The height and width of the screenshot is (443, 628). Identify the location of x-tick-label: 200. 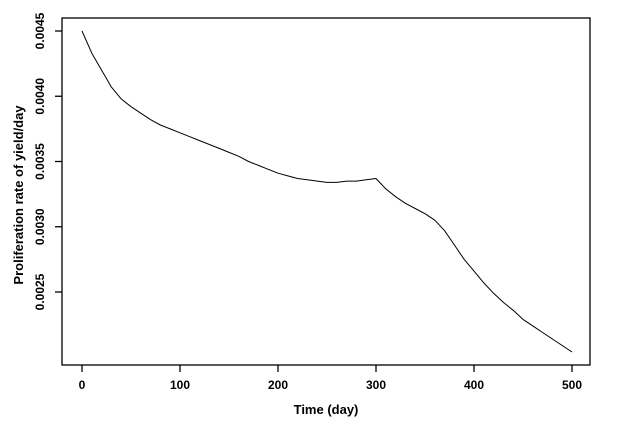
(278, 385).